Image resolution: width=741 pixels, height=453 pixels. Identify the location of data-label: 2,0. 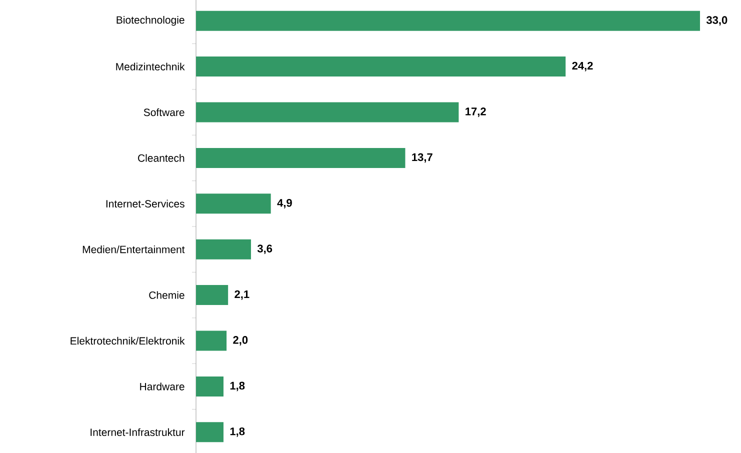
(240, 341).